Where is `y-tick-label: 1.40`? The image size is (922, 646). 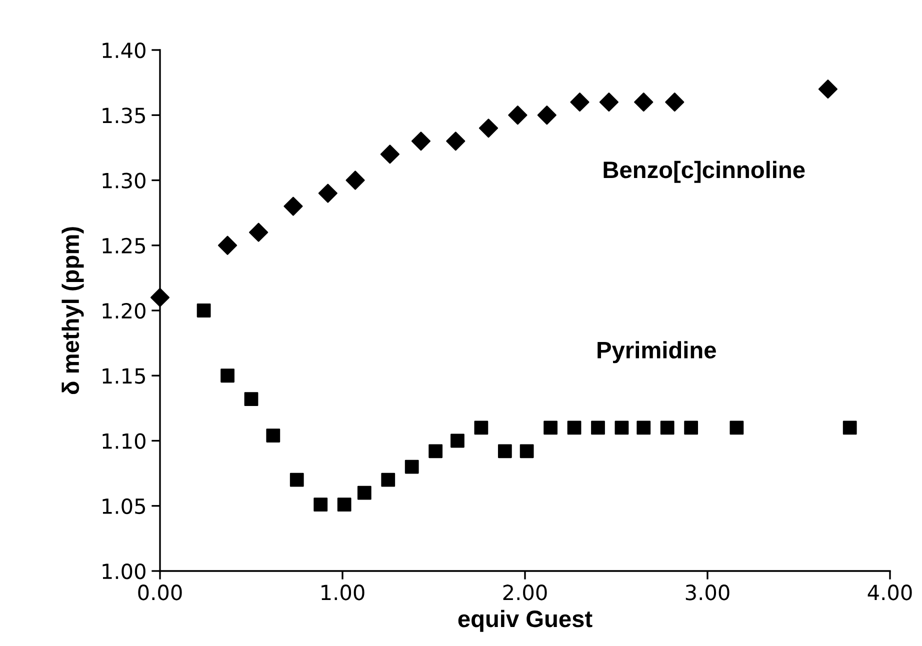 y-tick-label: 1.40 is located at coordinates (124, 50).